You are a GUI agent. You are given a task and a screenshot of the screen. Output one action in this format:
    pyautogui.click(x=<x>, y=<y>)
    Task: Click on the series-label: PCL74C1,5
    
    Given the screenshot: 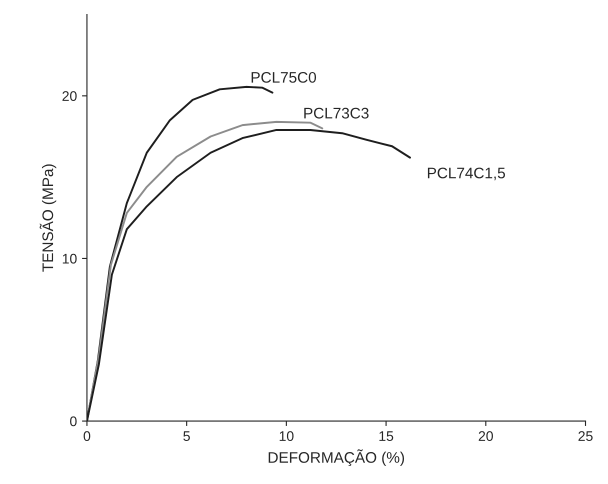 What is the action you would take?
    pyautogui.click(x=467, y=174)
    